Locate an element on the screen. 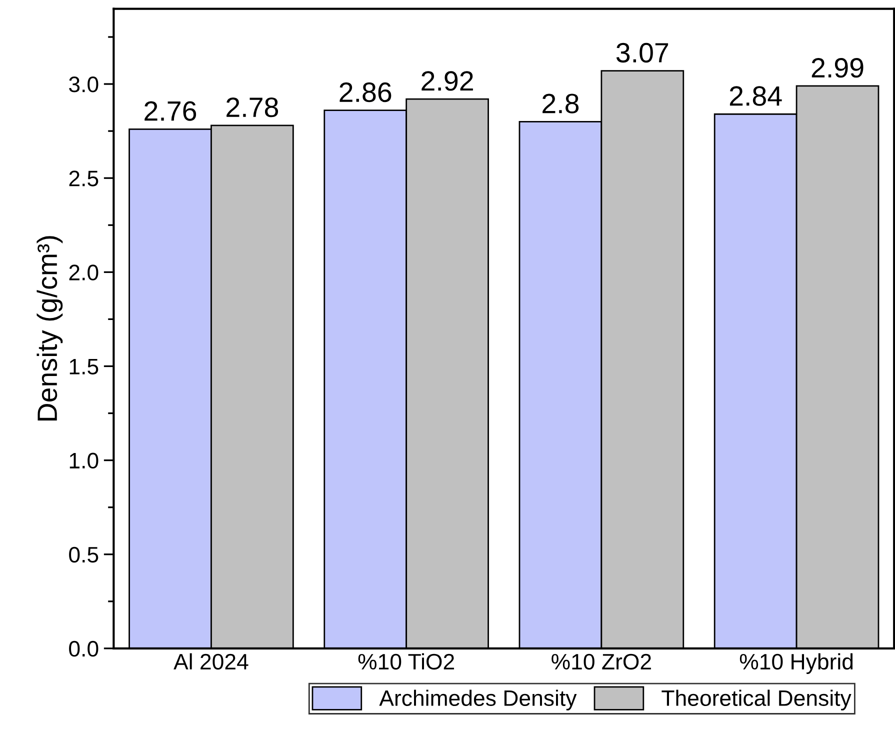  x-tick-label: %10 TiO2 is located at coordinates (406, 661).